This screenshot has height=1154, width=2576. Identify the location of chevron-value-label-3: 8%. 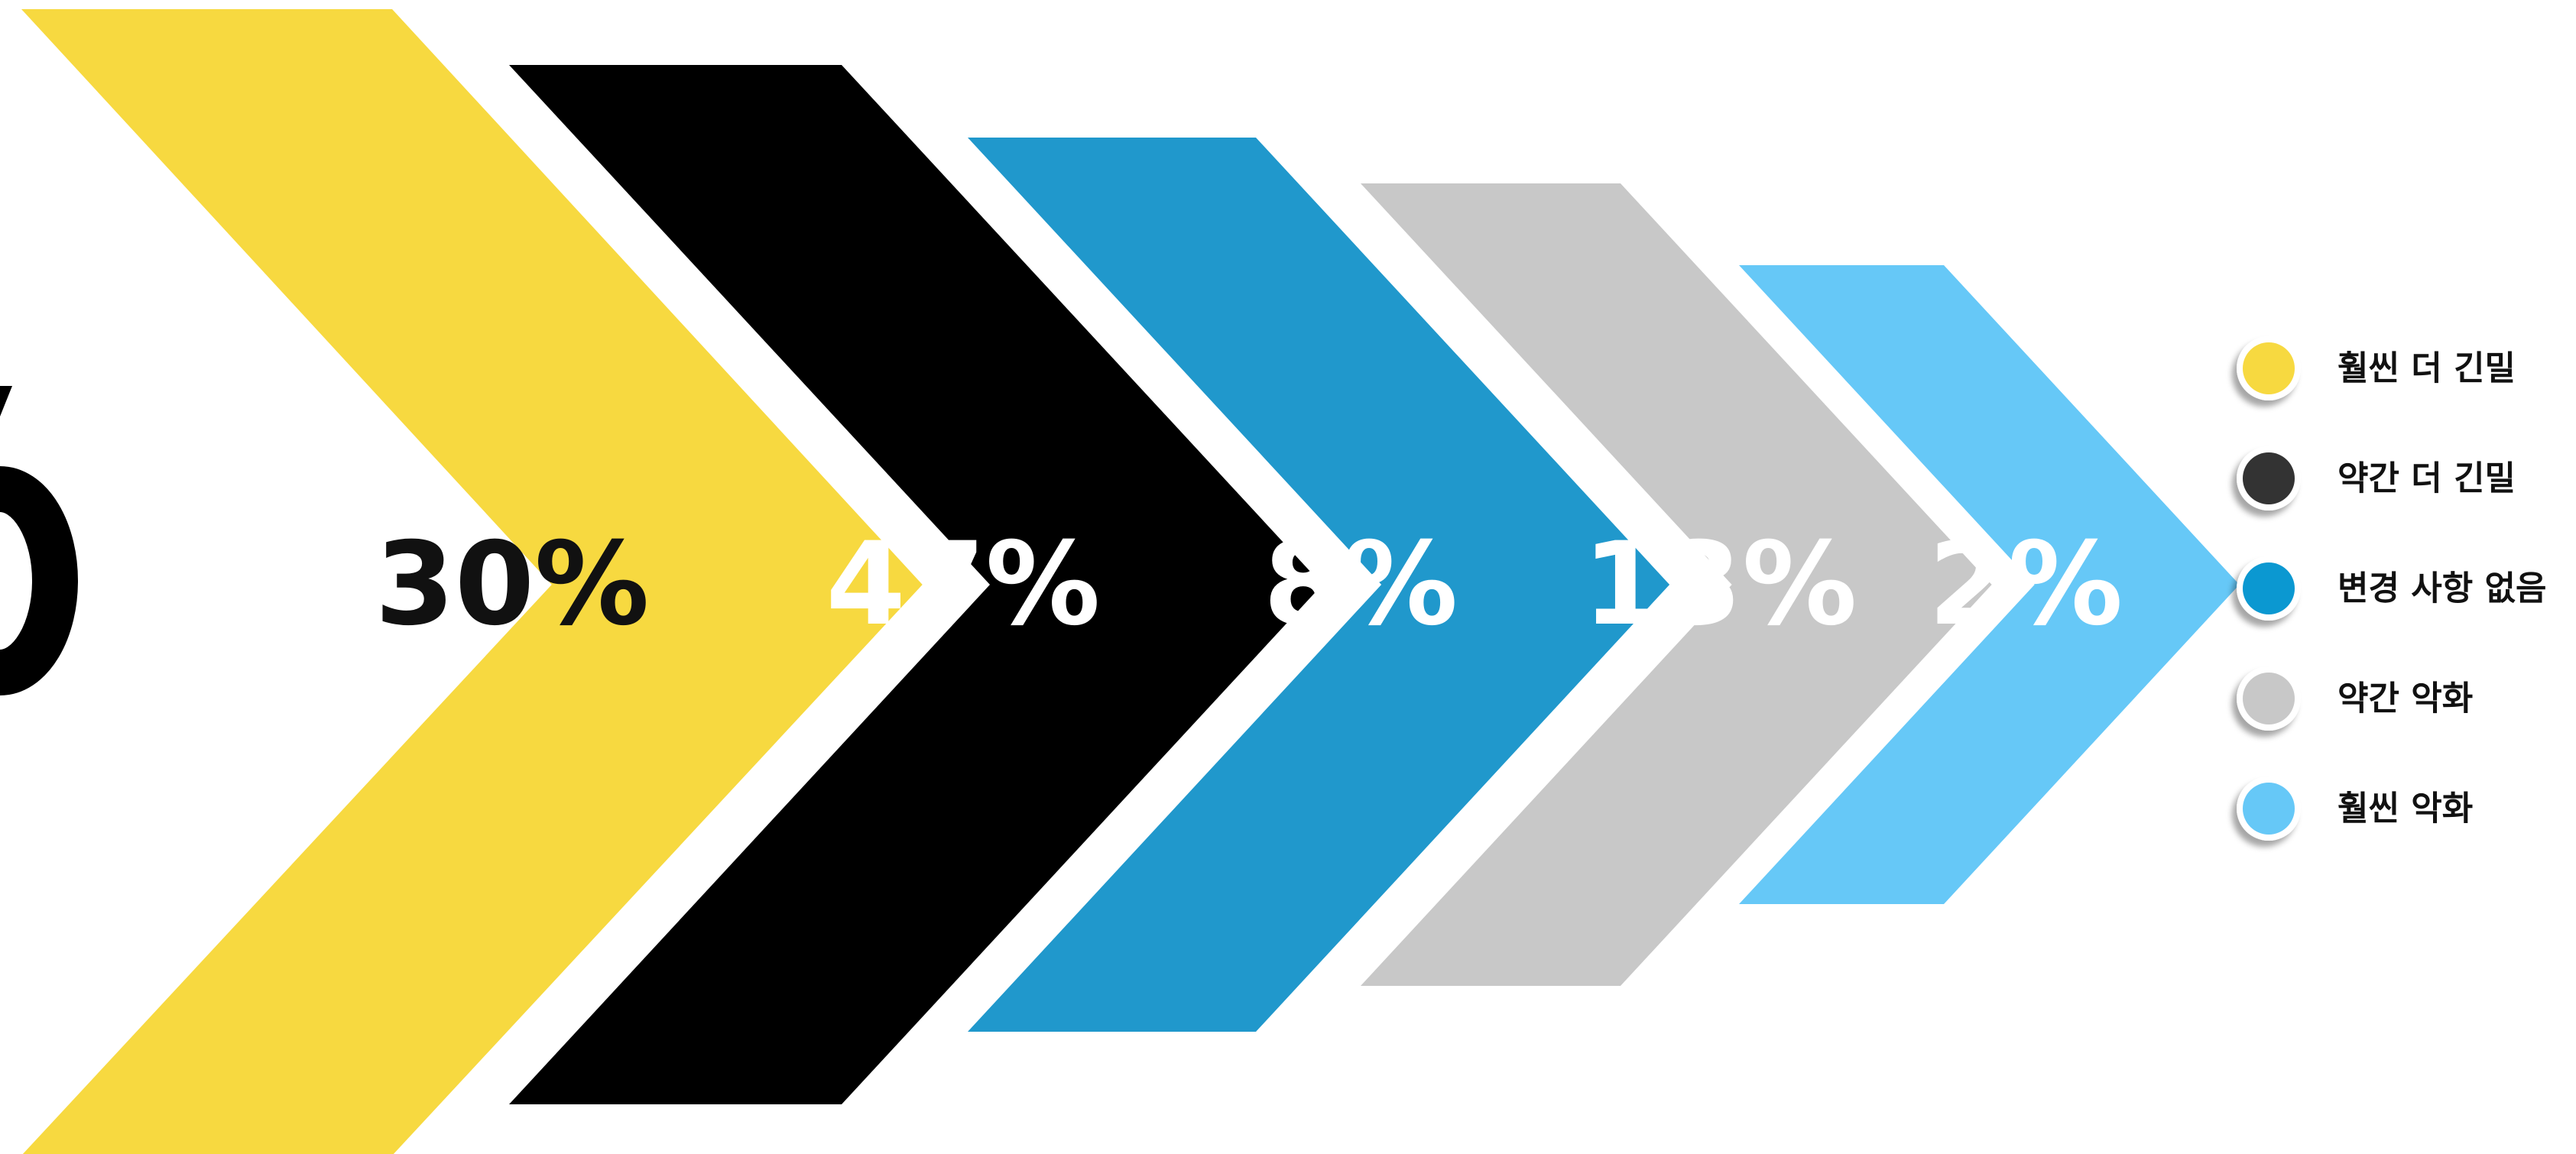
(1361, 584).